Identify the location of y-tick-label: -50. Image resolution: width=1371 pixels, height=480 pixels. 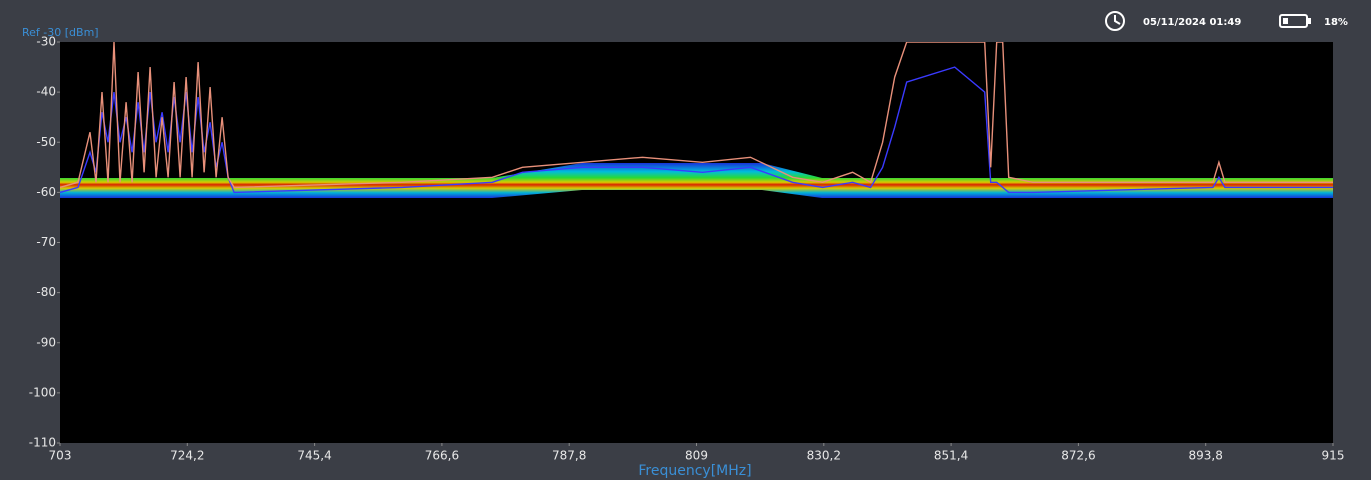
(46, 142).